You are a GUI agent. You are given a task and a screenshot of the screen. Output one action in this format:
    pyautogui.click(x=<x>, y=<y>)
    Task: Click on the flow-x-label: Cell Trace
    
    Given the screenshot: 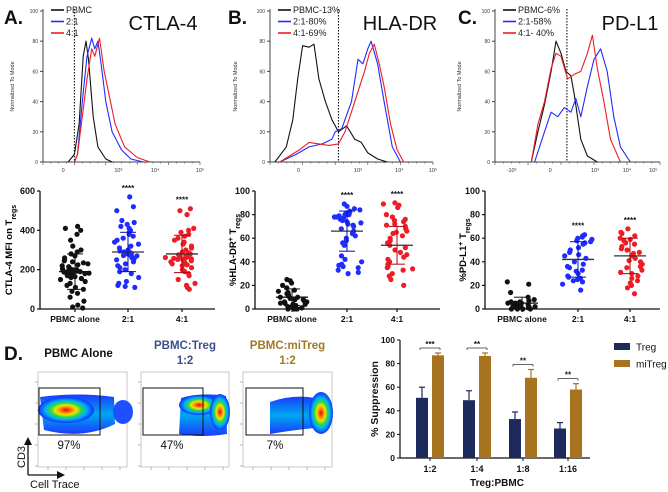 What is the action you would take?
    pyautogui.click(x=55, y=485)
    